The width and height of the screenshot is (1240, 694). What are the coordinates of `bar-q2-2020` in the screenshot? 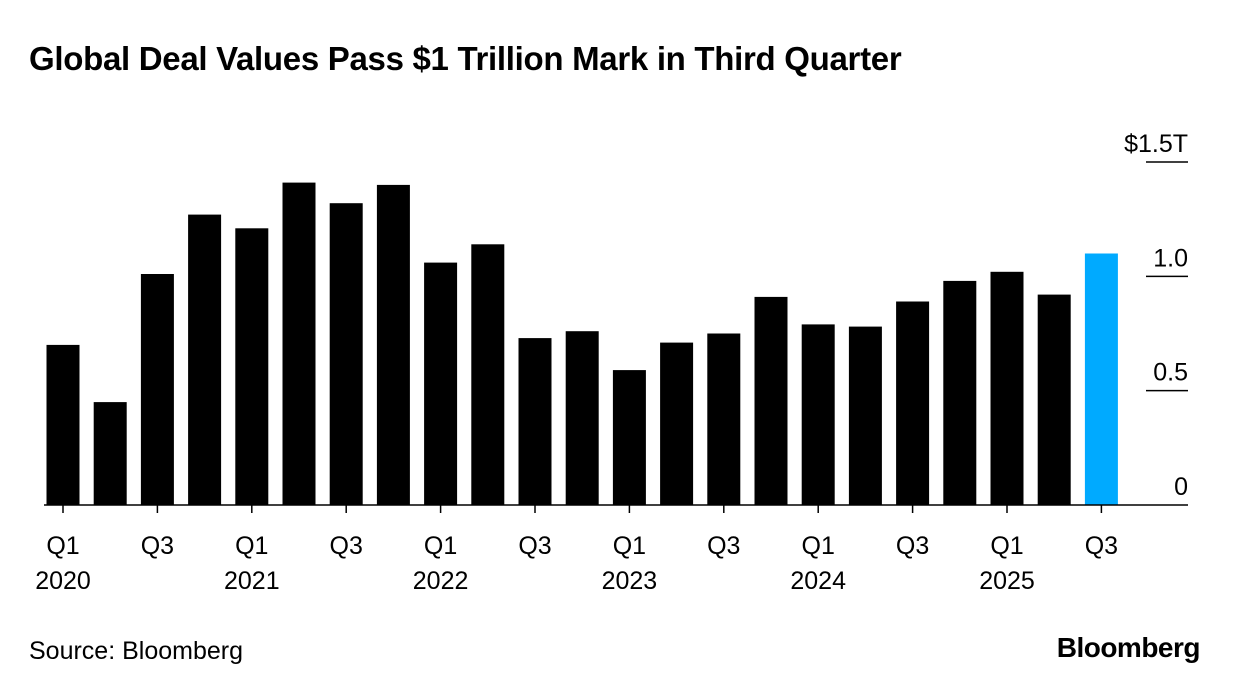 It's located at (110, 453).